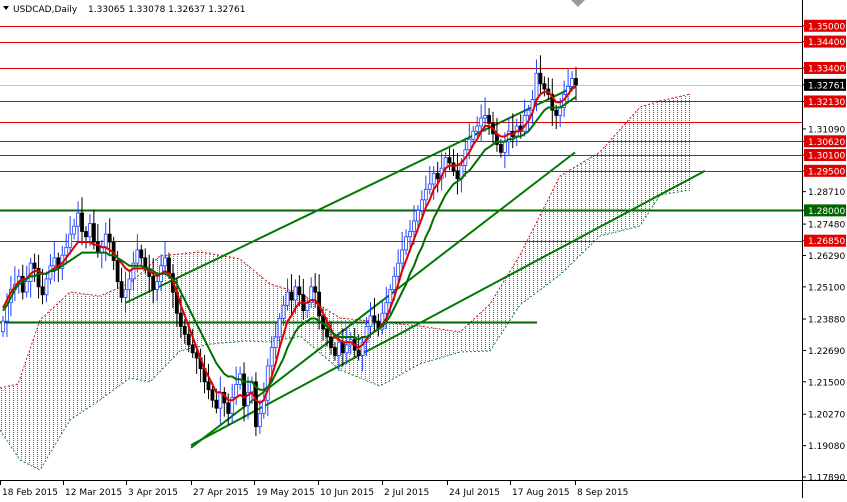 The width and height of the screenshot is (847, 502). What do you see at coordinates (826, 212) in the screenshot?
I see `level-price-label: 1.28000` at bounding box center [826, 212].